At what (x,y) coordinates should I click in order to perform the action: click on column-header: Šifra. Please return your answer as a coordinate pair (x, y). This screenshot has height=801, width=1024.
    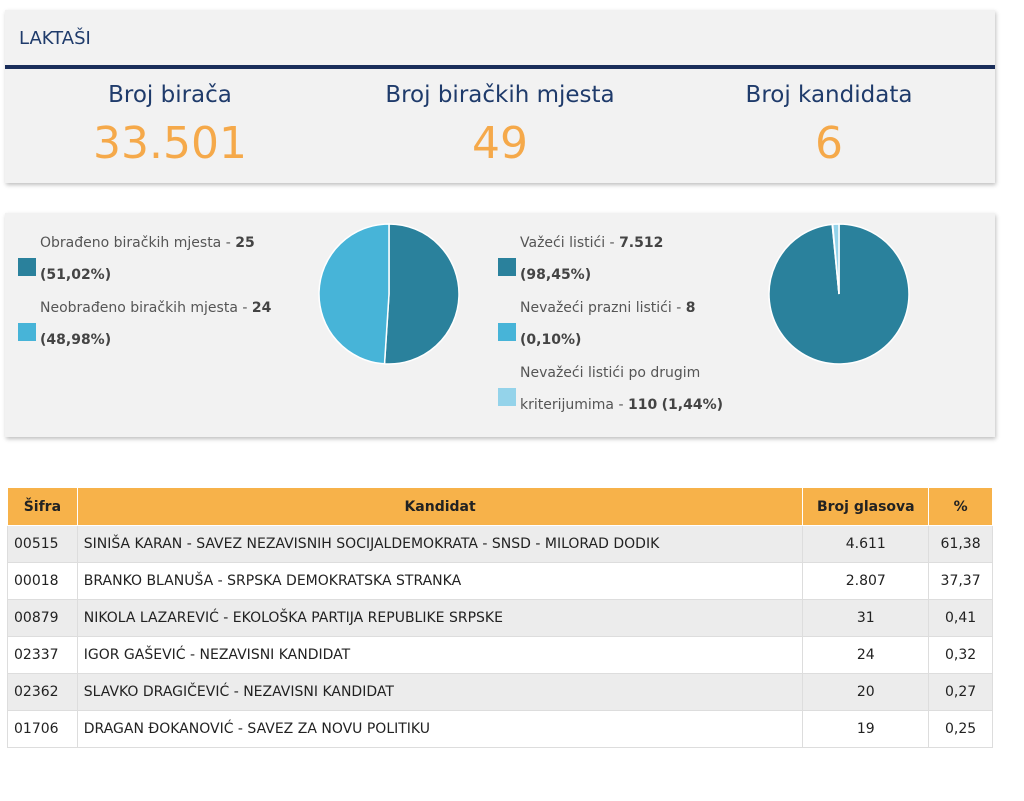
    Looking at the image, I should click on (42, 506).